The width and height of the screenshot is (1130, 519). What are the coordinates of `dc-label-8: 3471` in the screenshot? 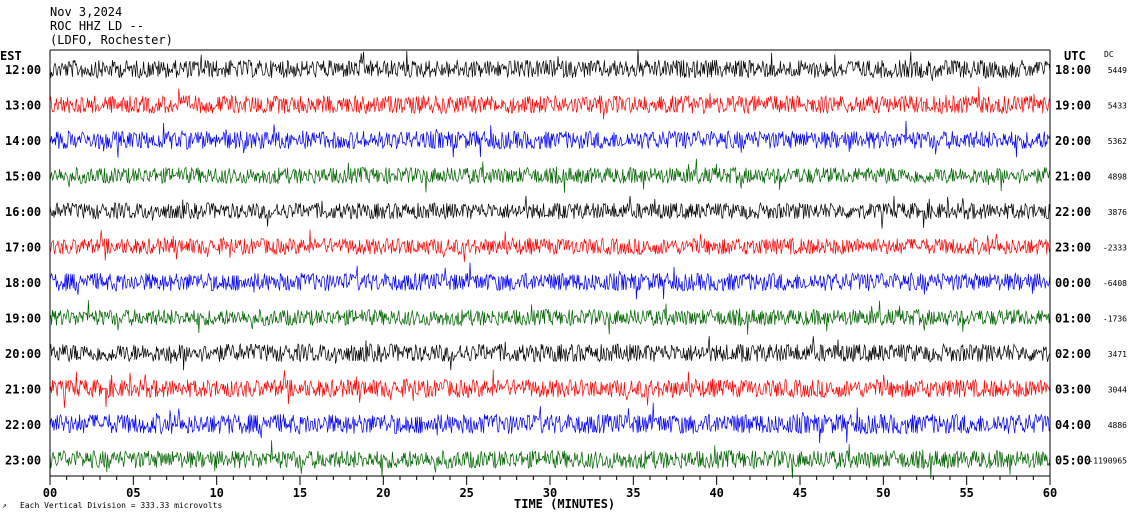 It's located at (1117, 354).